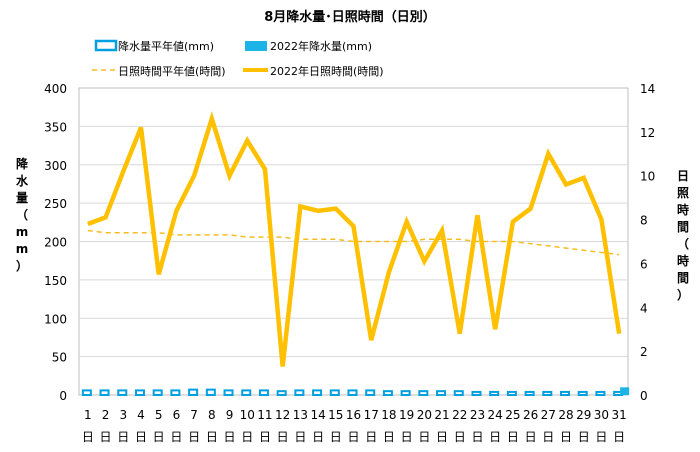 The width and height of the screenshot is (700, 452). I want to click on line-sunshine-normal, so click(353, 242).